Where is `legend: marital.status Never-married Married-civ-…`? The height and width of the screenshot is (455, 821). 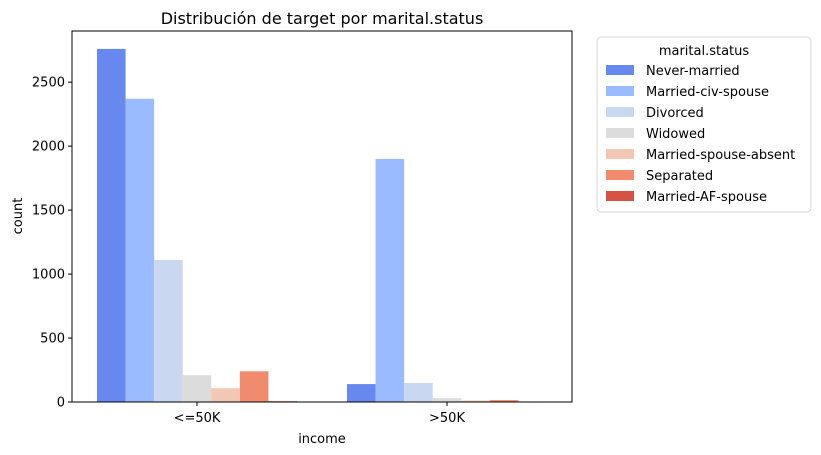
legend: marital.status Never-married Married-civ-… is located at coordinates (704, 124).